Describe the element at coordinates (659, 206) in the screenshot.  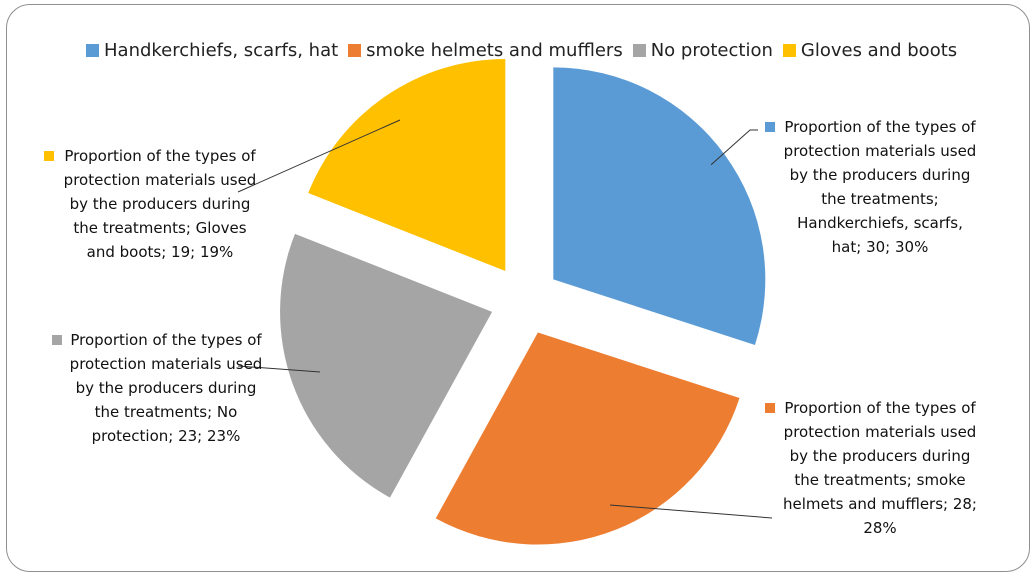
I see `pie-slice-handkerchiefs` at that location.